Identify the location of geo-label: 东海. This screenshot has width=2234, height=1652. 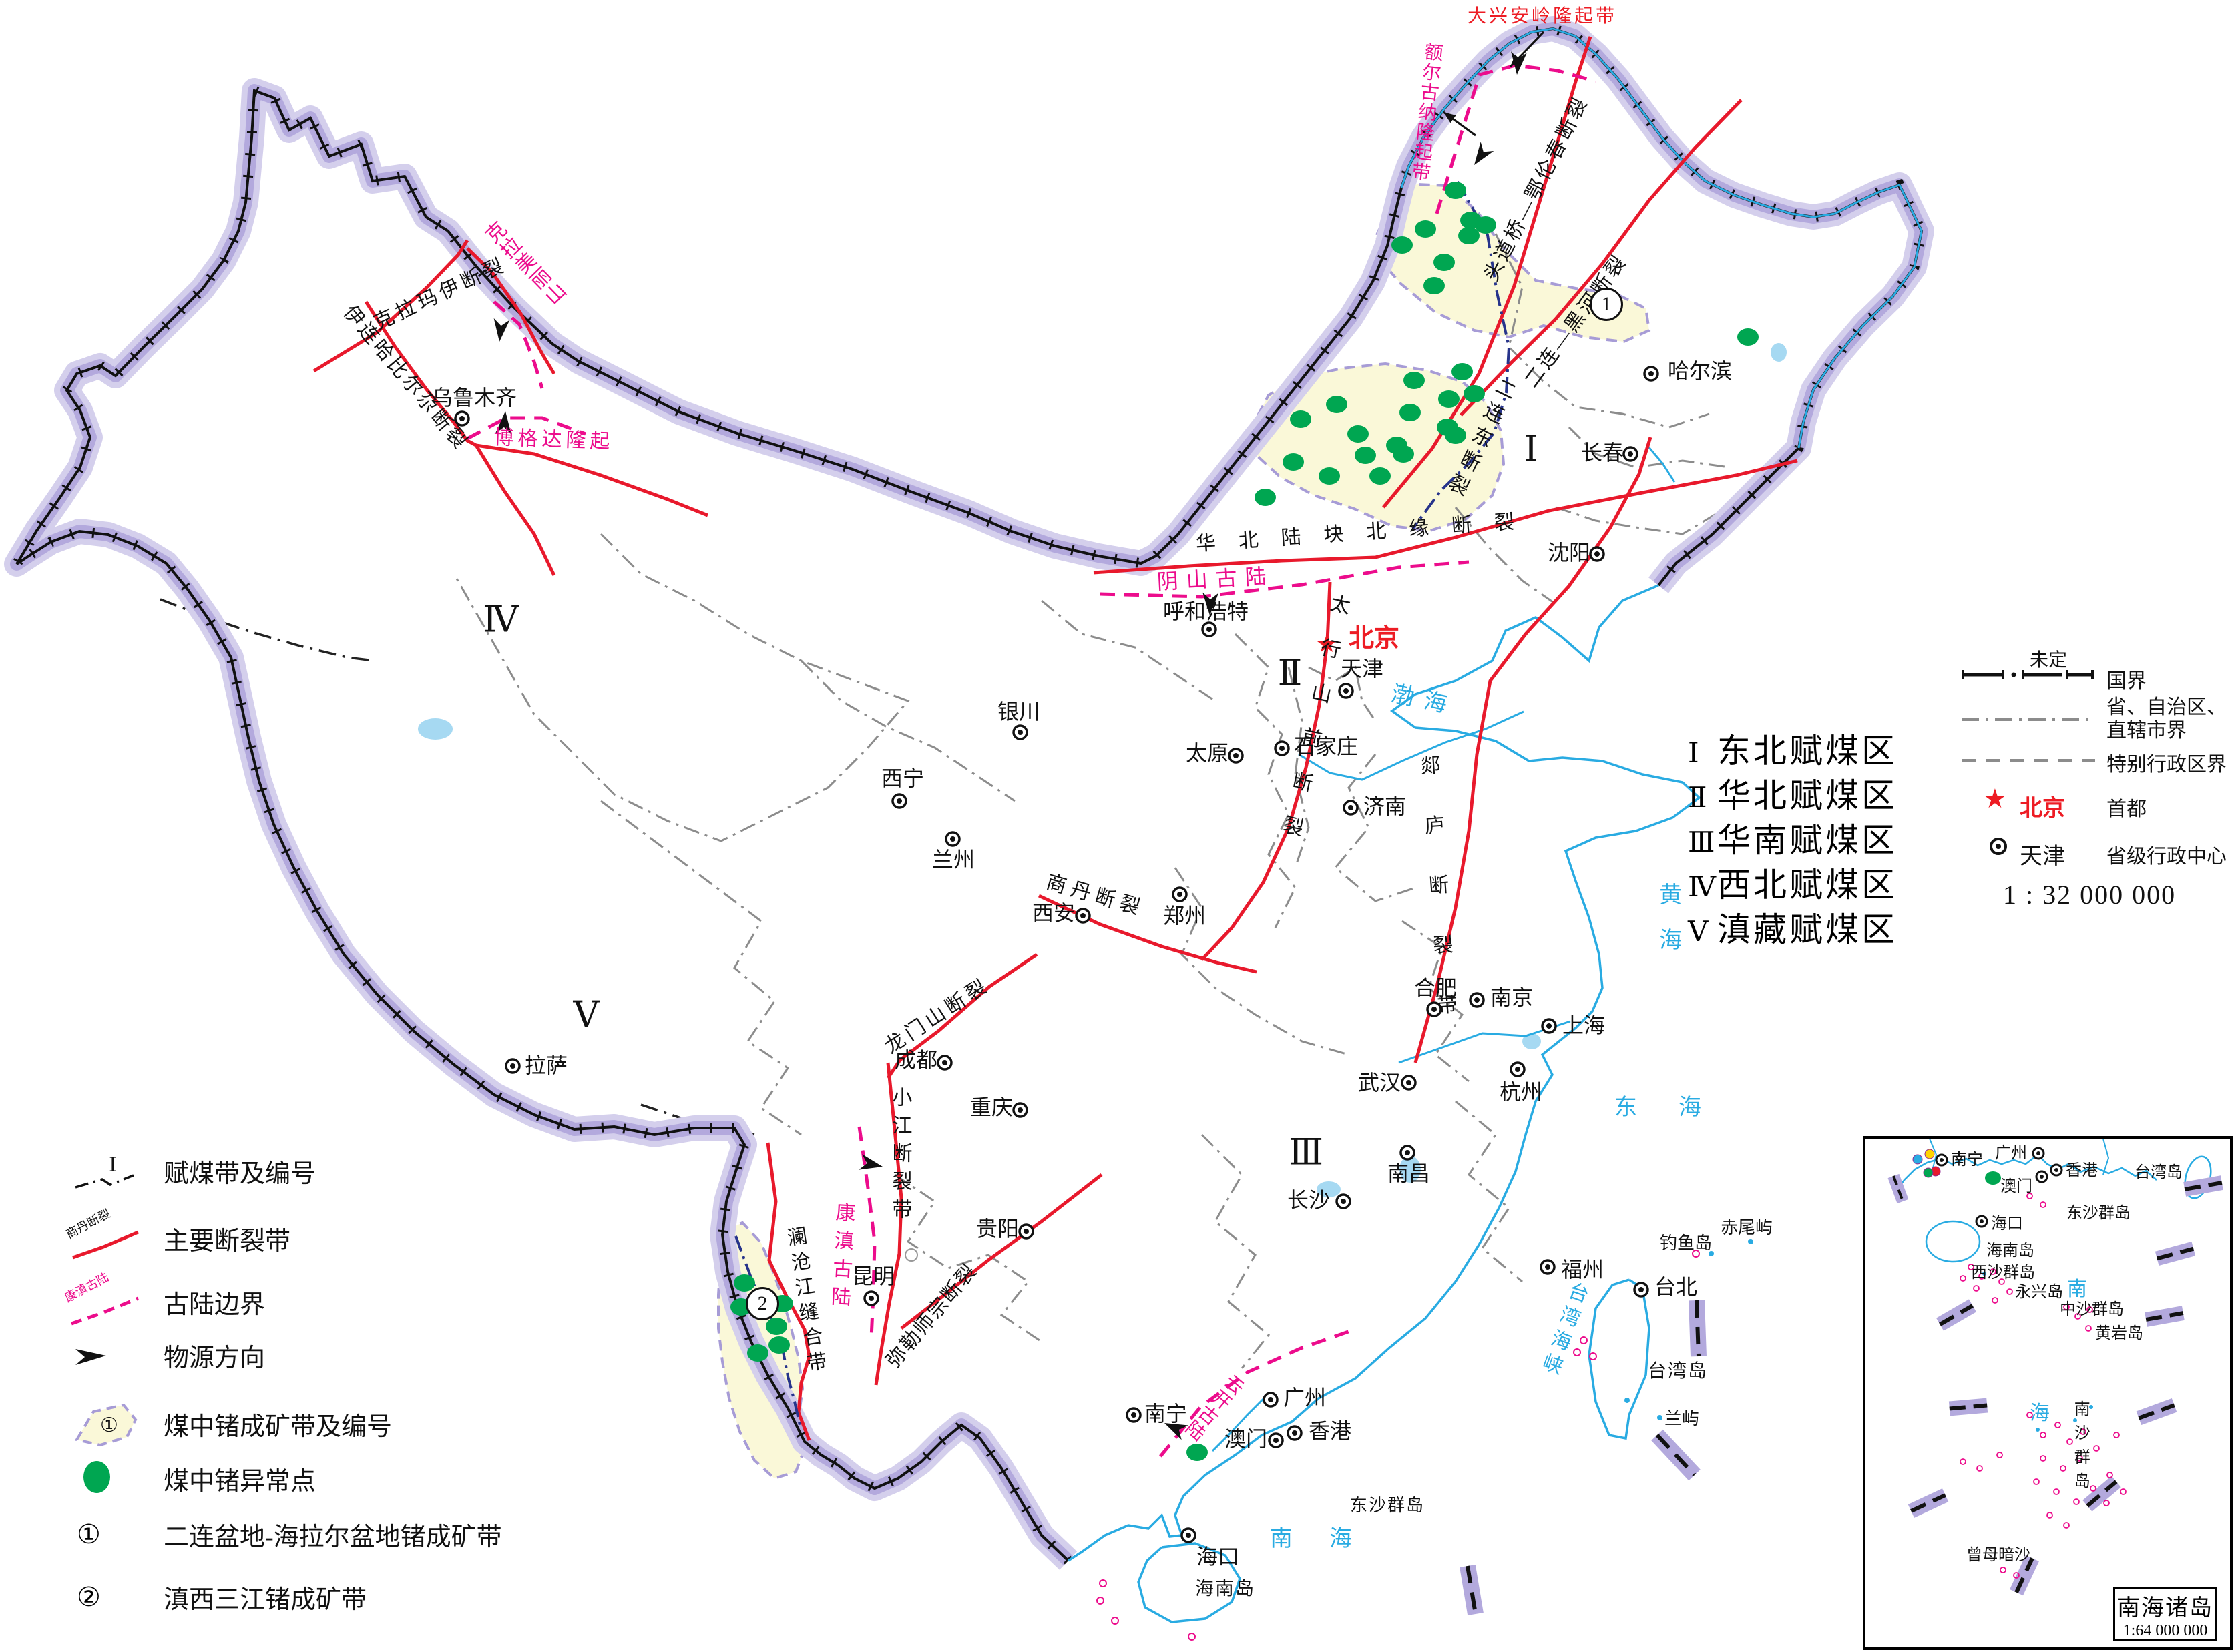
(1679, 1107).